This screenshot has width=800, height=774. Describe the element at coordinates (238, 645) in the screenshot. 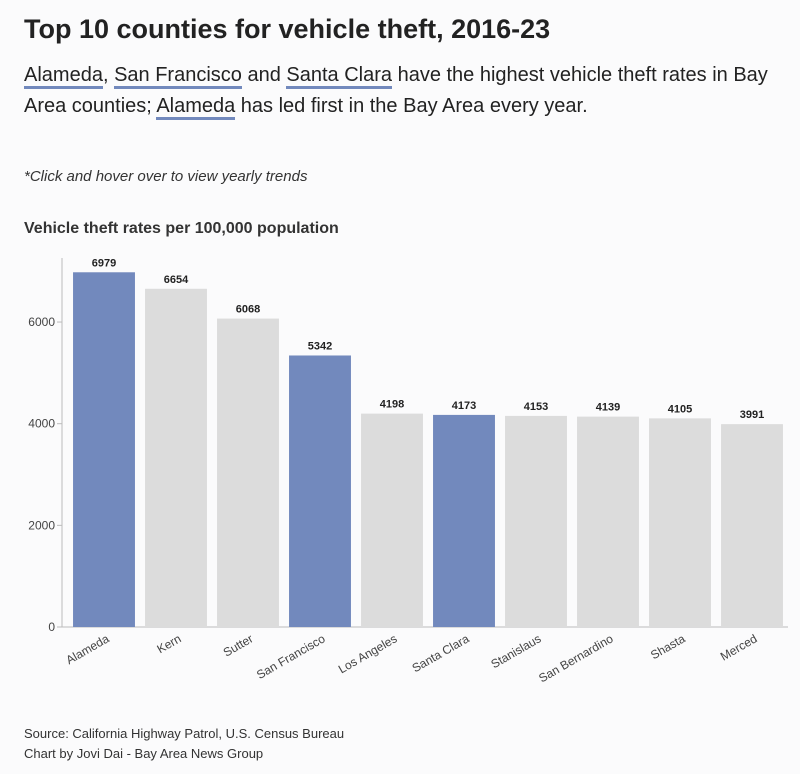

I see `x-tick-label: Sutter` at that location.